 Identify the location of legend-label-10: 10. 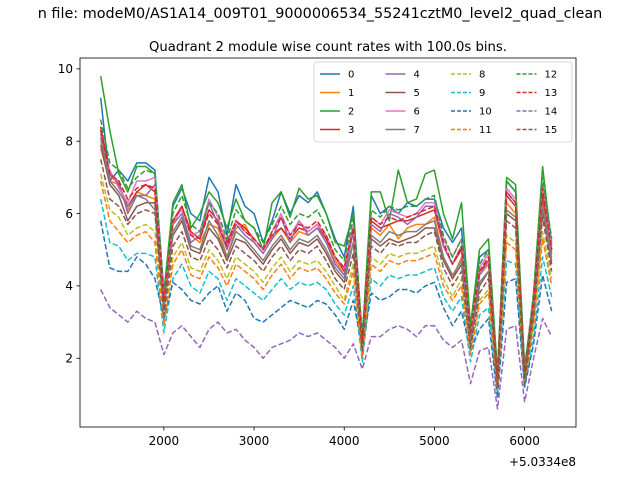
(485, 112).